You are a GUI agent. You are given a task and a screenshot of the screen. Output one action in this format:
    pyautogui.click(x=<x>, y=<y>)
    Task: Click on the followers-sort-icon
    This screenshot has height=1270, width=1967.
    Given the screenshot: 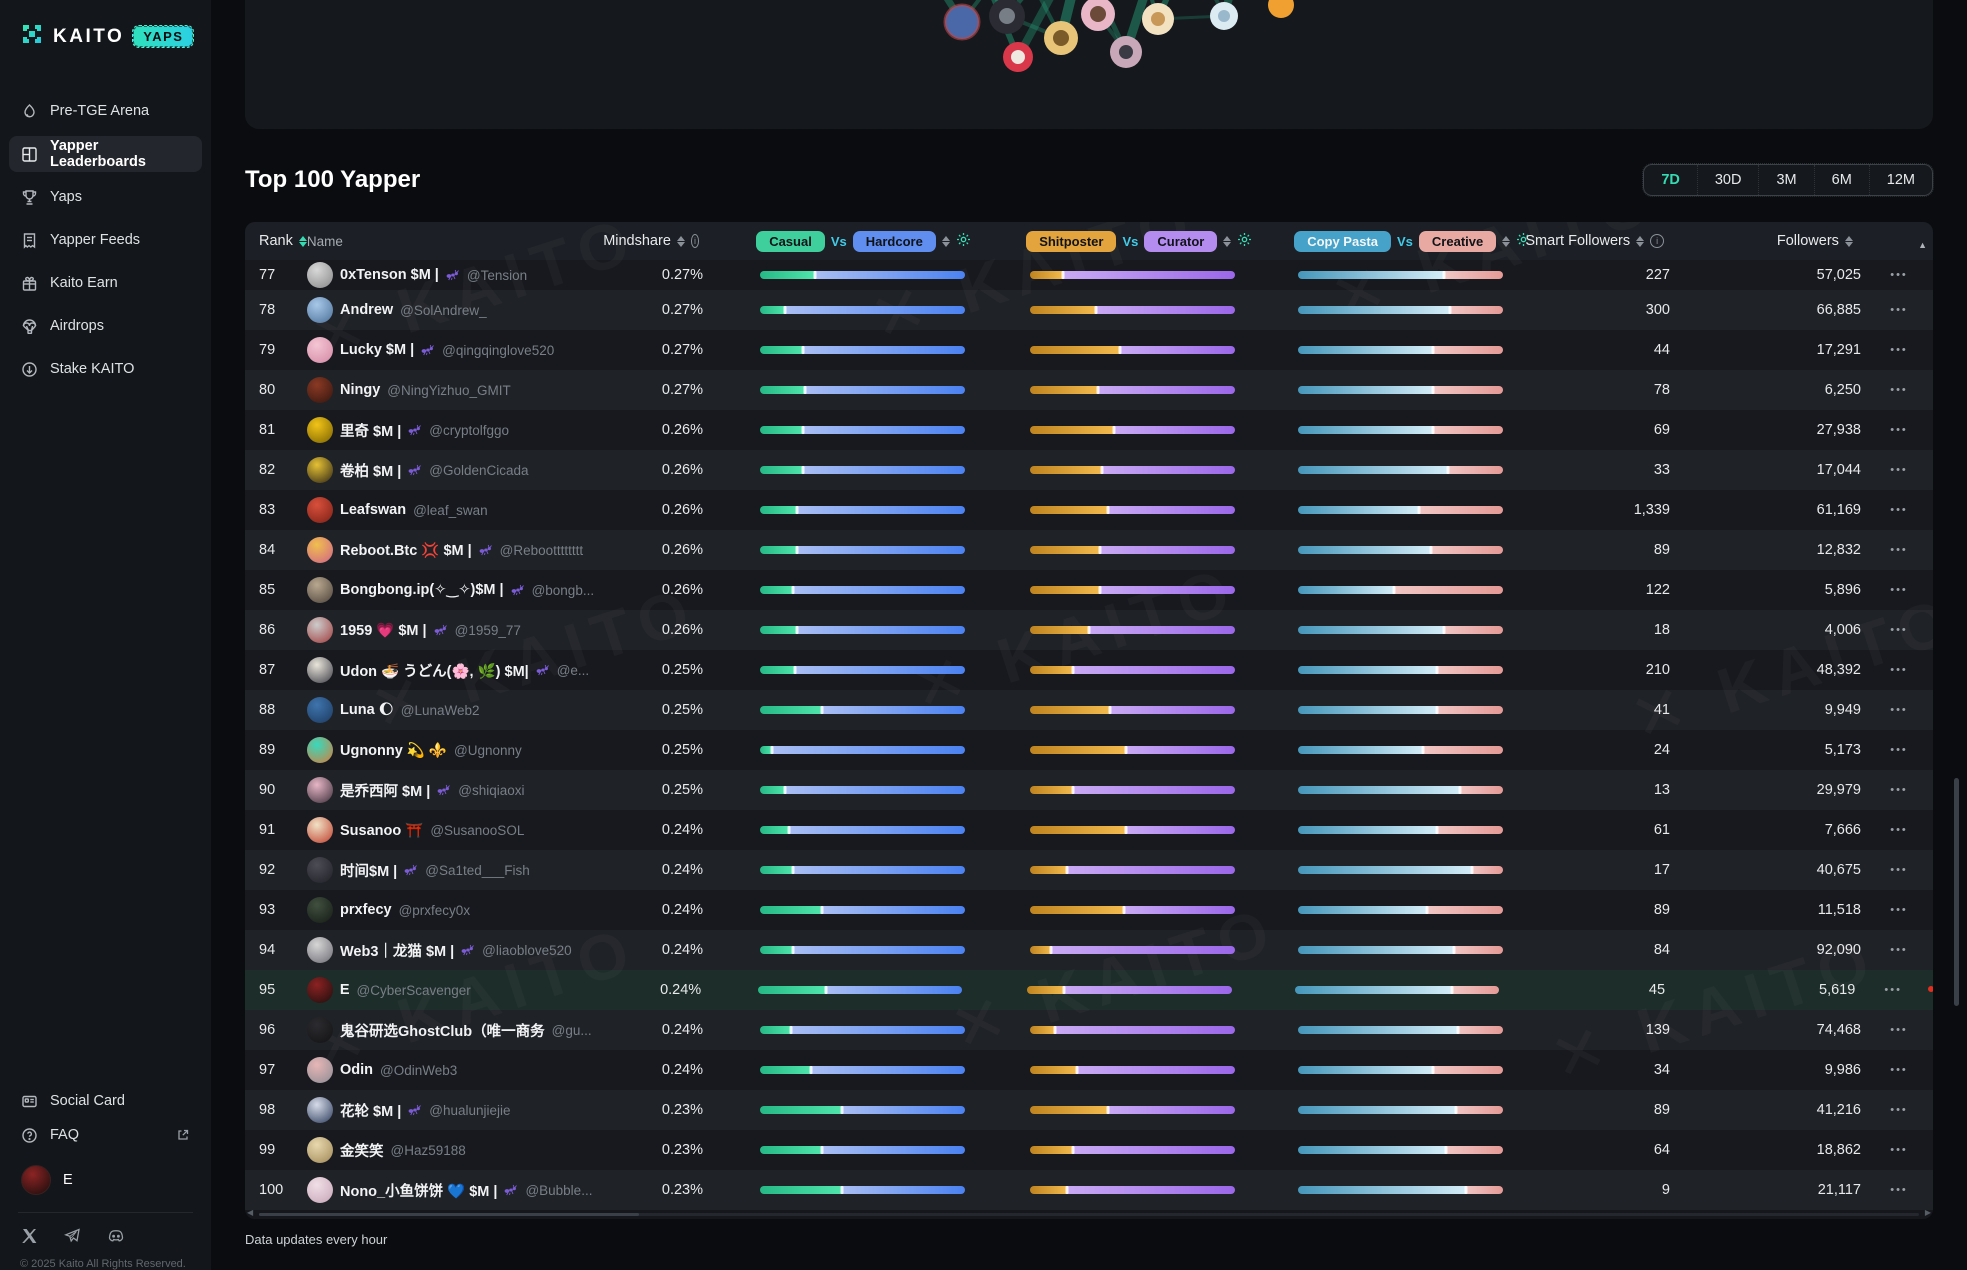 What is the action you would take?
    pyautogui.click(x=1848, y=241)
    